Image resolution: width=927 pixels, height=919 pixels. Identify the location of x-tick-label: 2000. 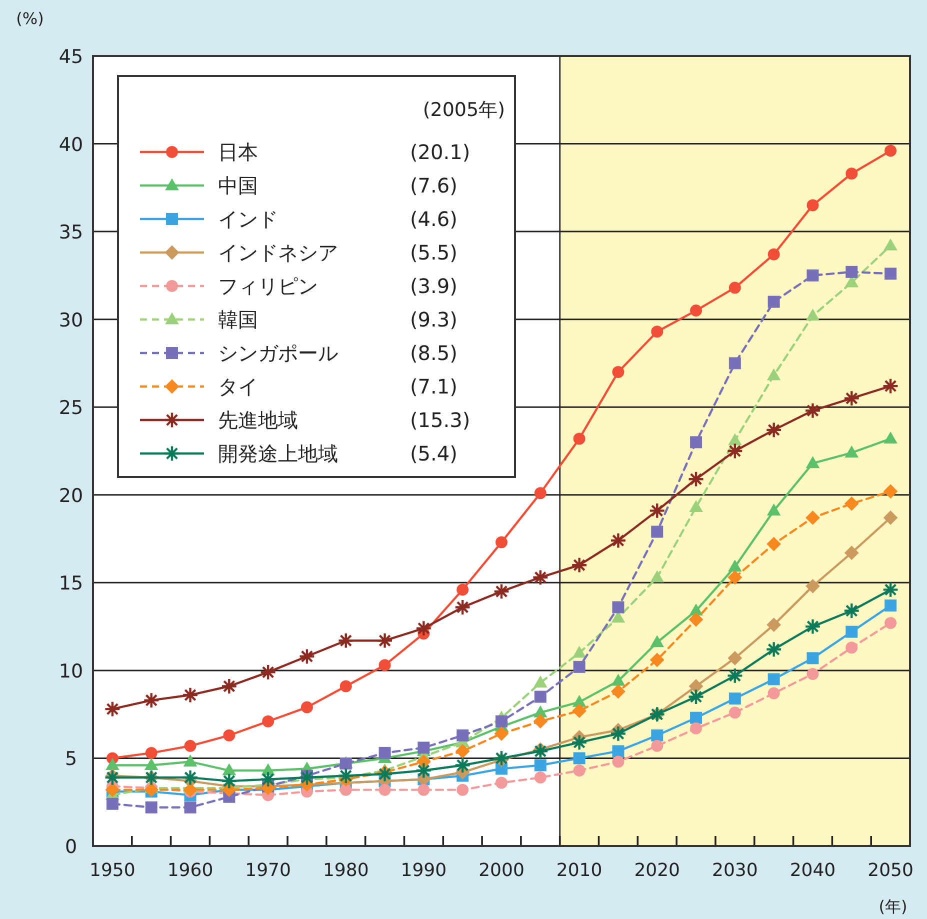
(501, 870).